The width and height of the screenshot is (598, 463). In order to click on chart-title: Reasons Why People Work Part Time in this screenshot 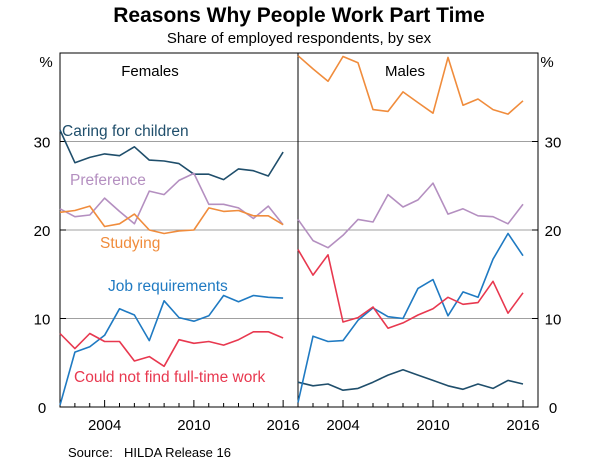, I will do `click(299, 15)`.